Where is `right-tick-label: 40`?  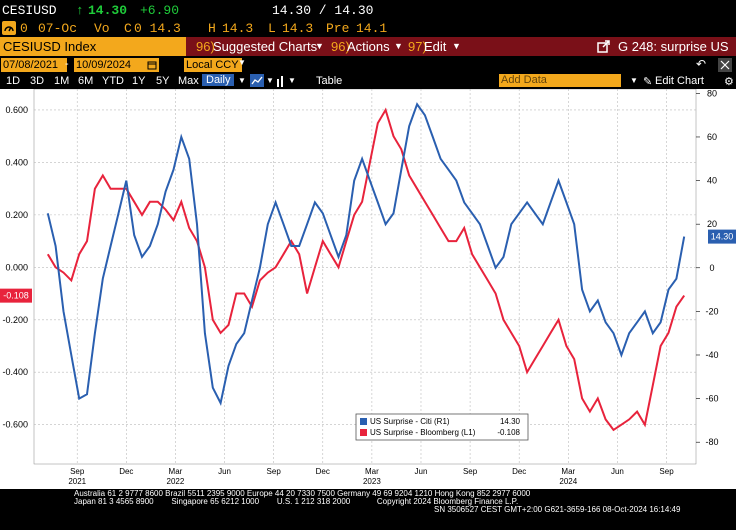
right-tick-label: 40 is located at coordinates (712, 181).